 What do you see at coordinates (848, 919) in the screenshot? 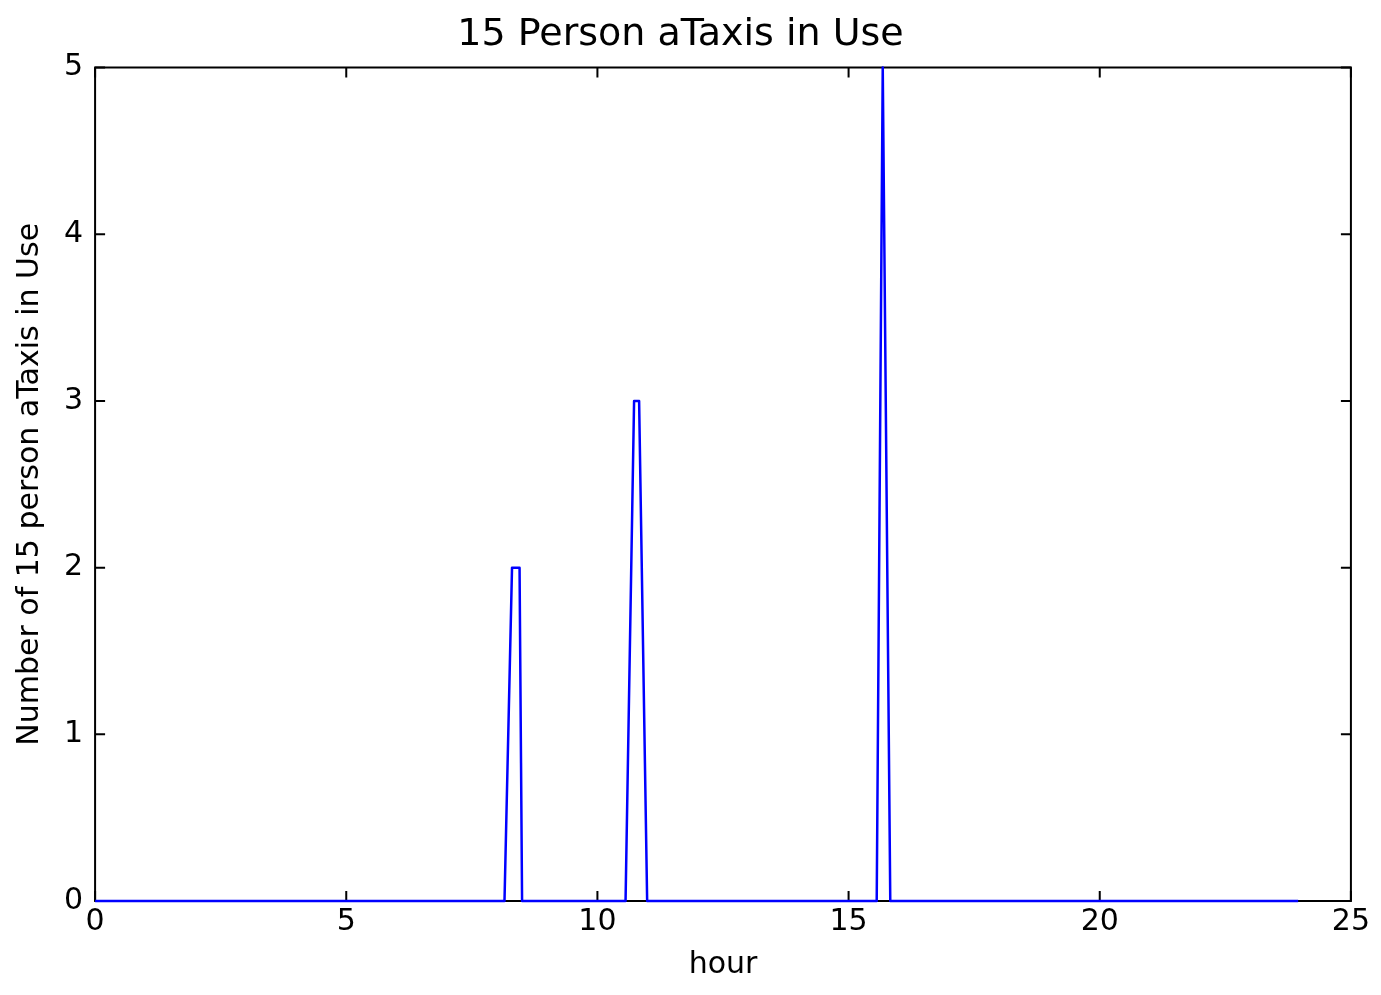
I see `x-tick-label: 15` at bounding box center [848, 919].